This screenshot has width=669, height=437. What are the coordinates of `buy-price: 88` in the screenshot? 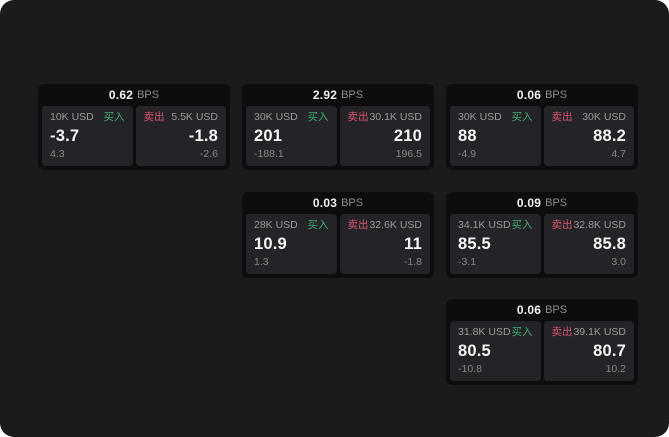 It's located at (467, 136).